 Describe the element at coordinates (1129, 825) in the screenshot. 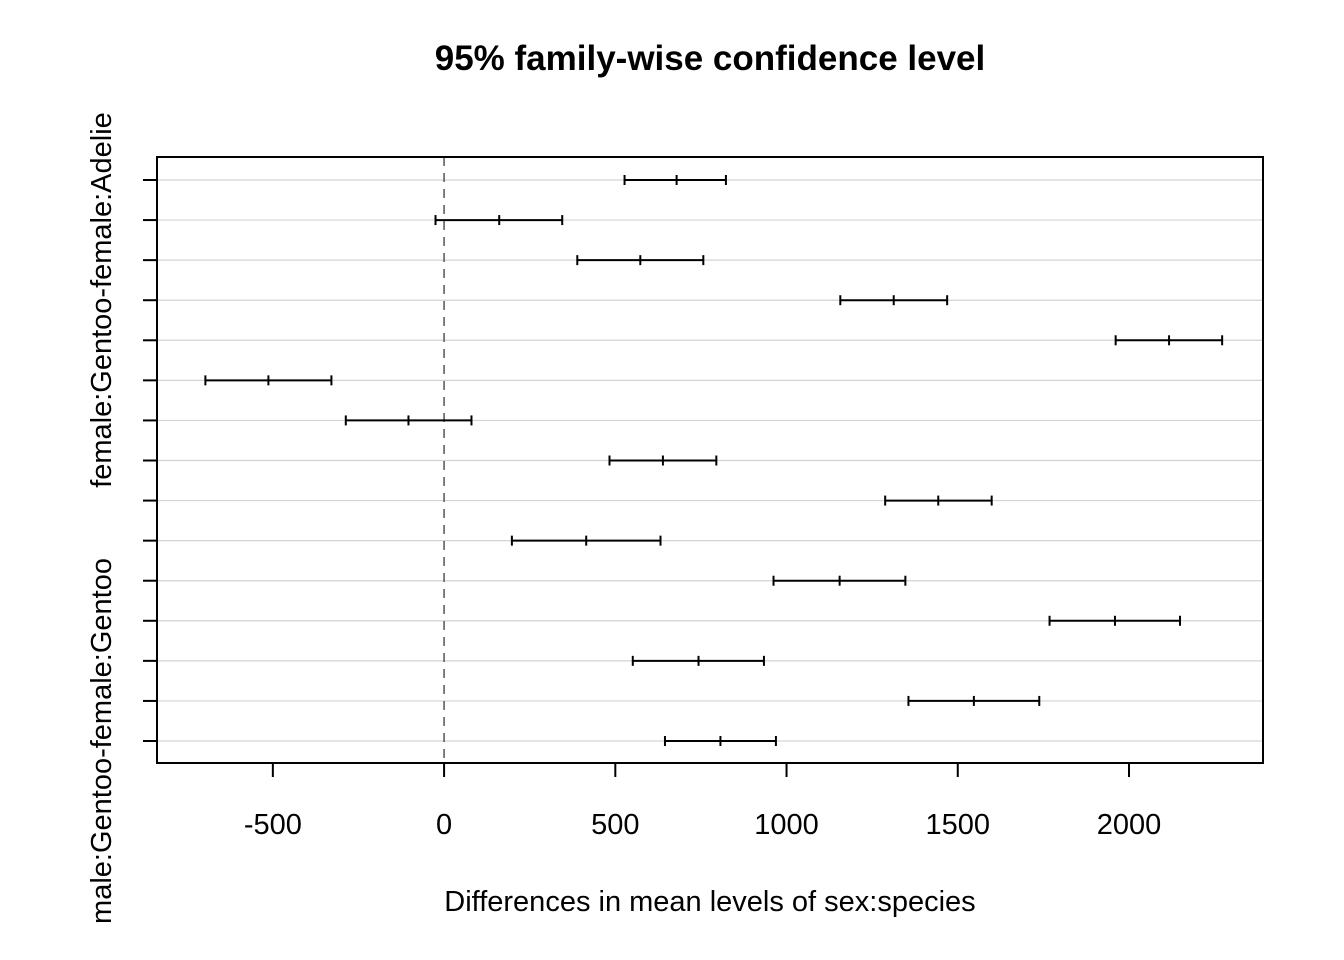

I see `x-tick-label: 2000` at that location.